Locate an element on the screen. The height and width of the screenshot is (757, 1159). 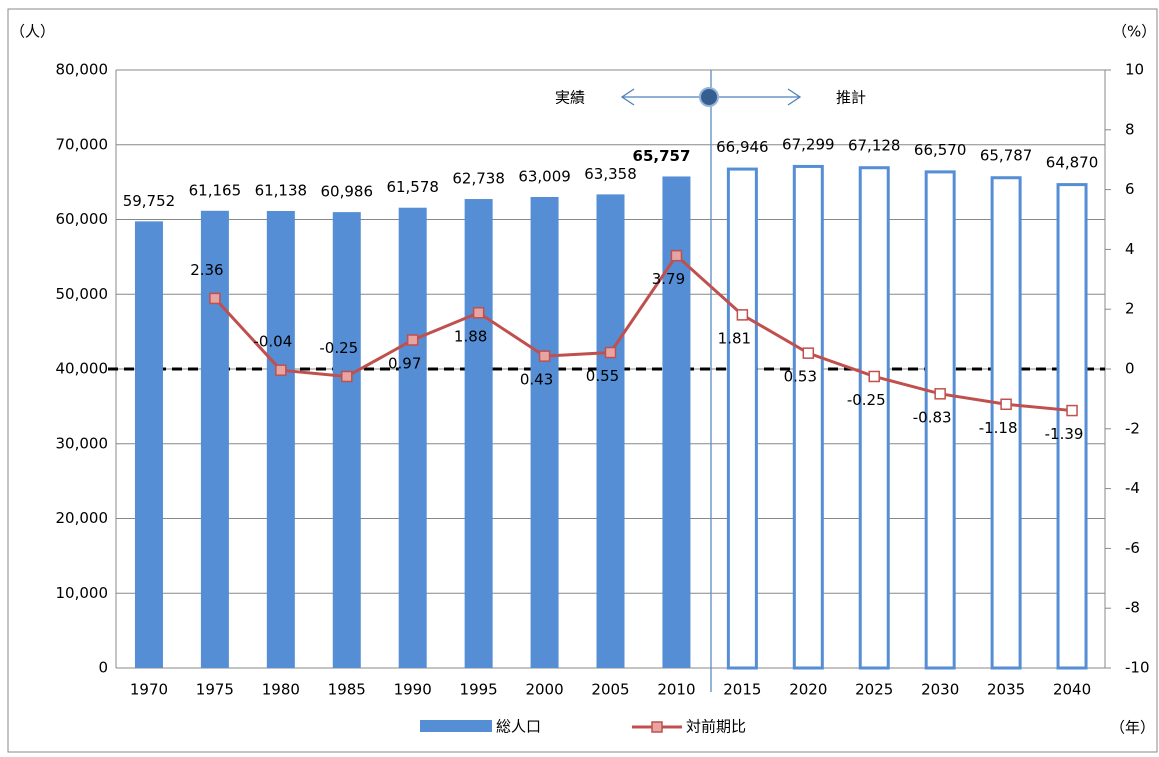
bar-label: 63,358 is located at coordinates (610, 174).